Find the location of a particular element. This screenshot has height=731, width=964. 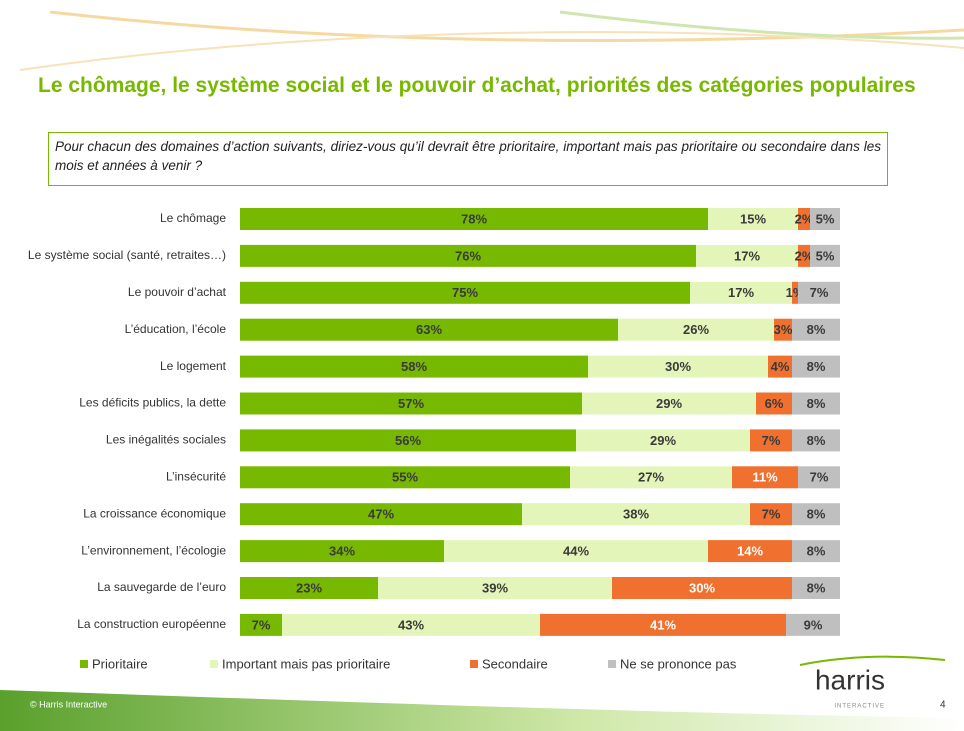

value-label: 27% is located at coordinates (651, 477).